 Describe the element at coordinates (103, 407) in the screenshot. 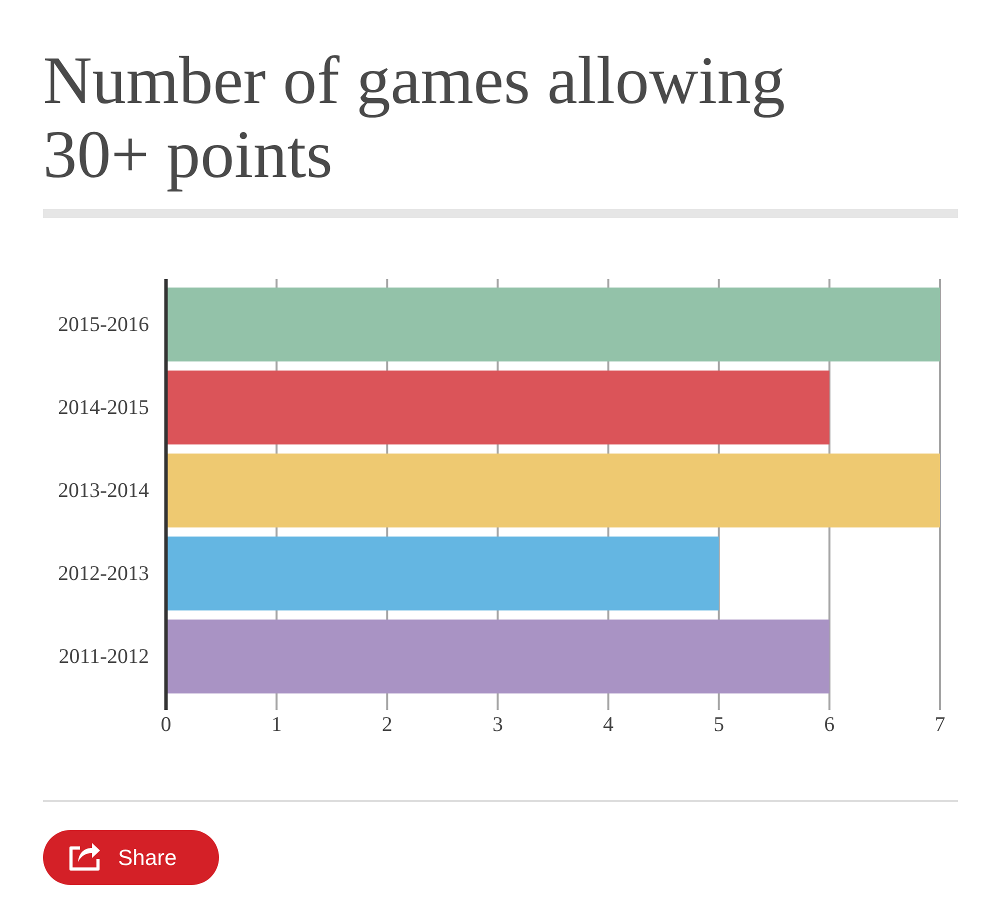

I see `y-tick-label: 2014-2015` at that location.